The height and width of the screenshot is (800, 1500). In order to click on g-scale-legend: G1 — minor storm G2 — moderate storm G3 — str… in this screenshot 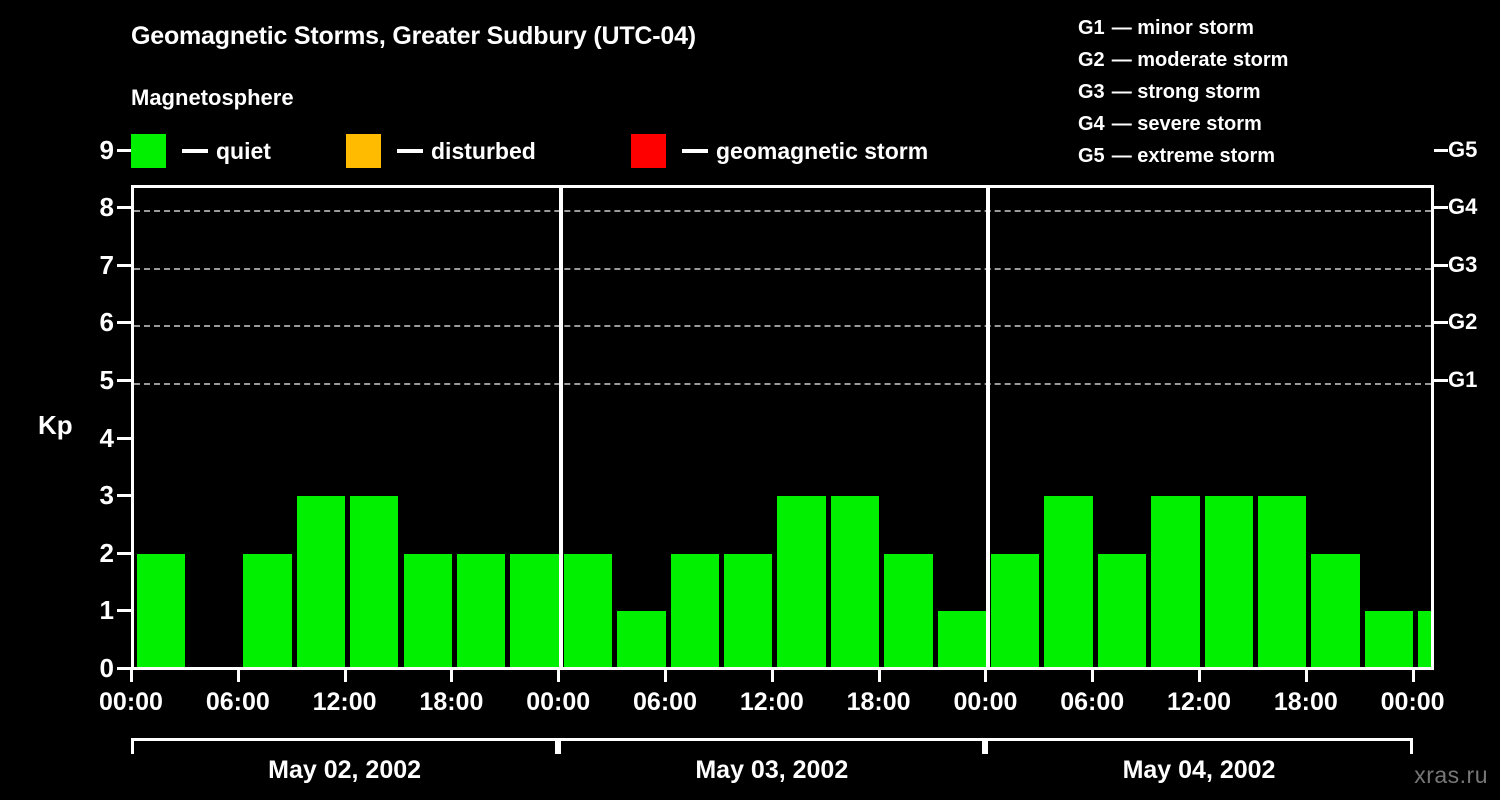, I will do `click(1183, 92)`.